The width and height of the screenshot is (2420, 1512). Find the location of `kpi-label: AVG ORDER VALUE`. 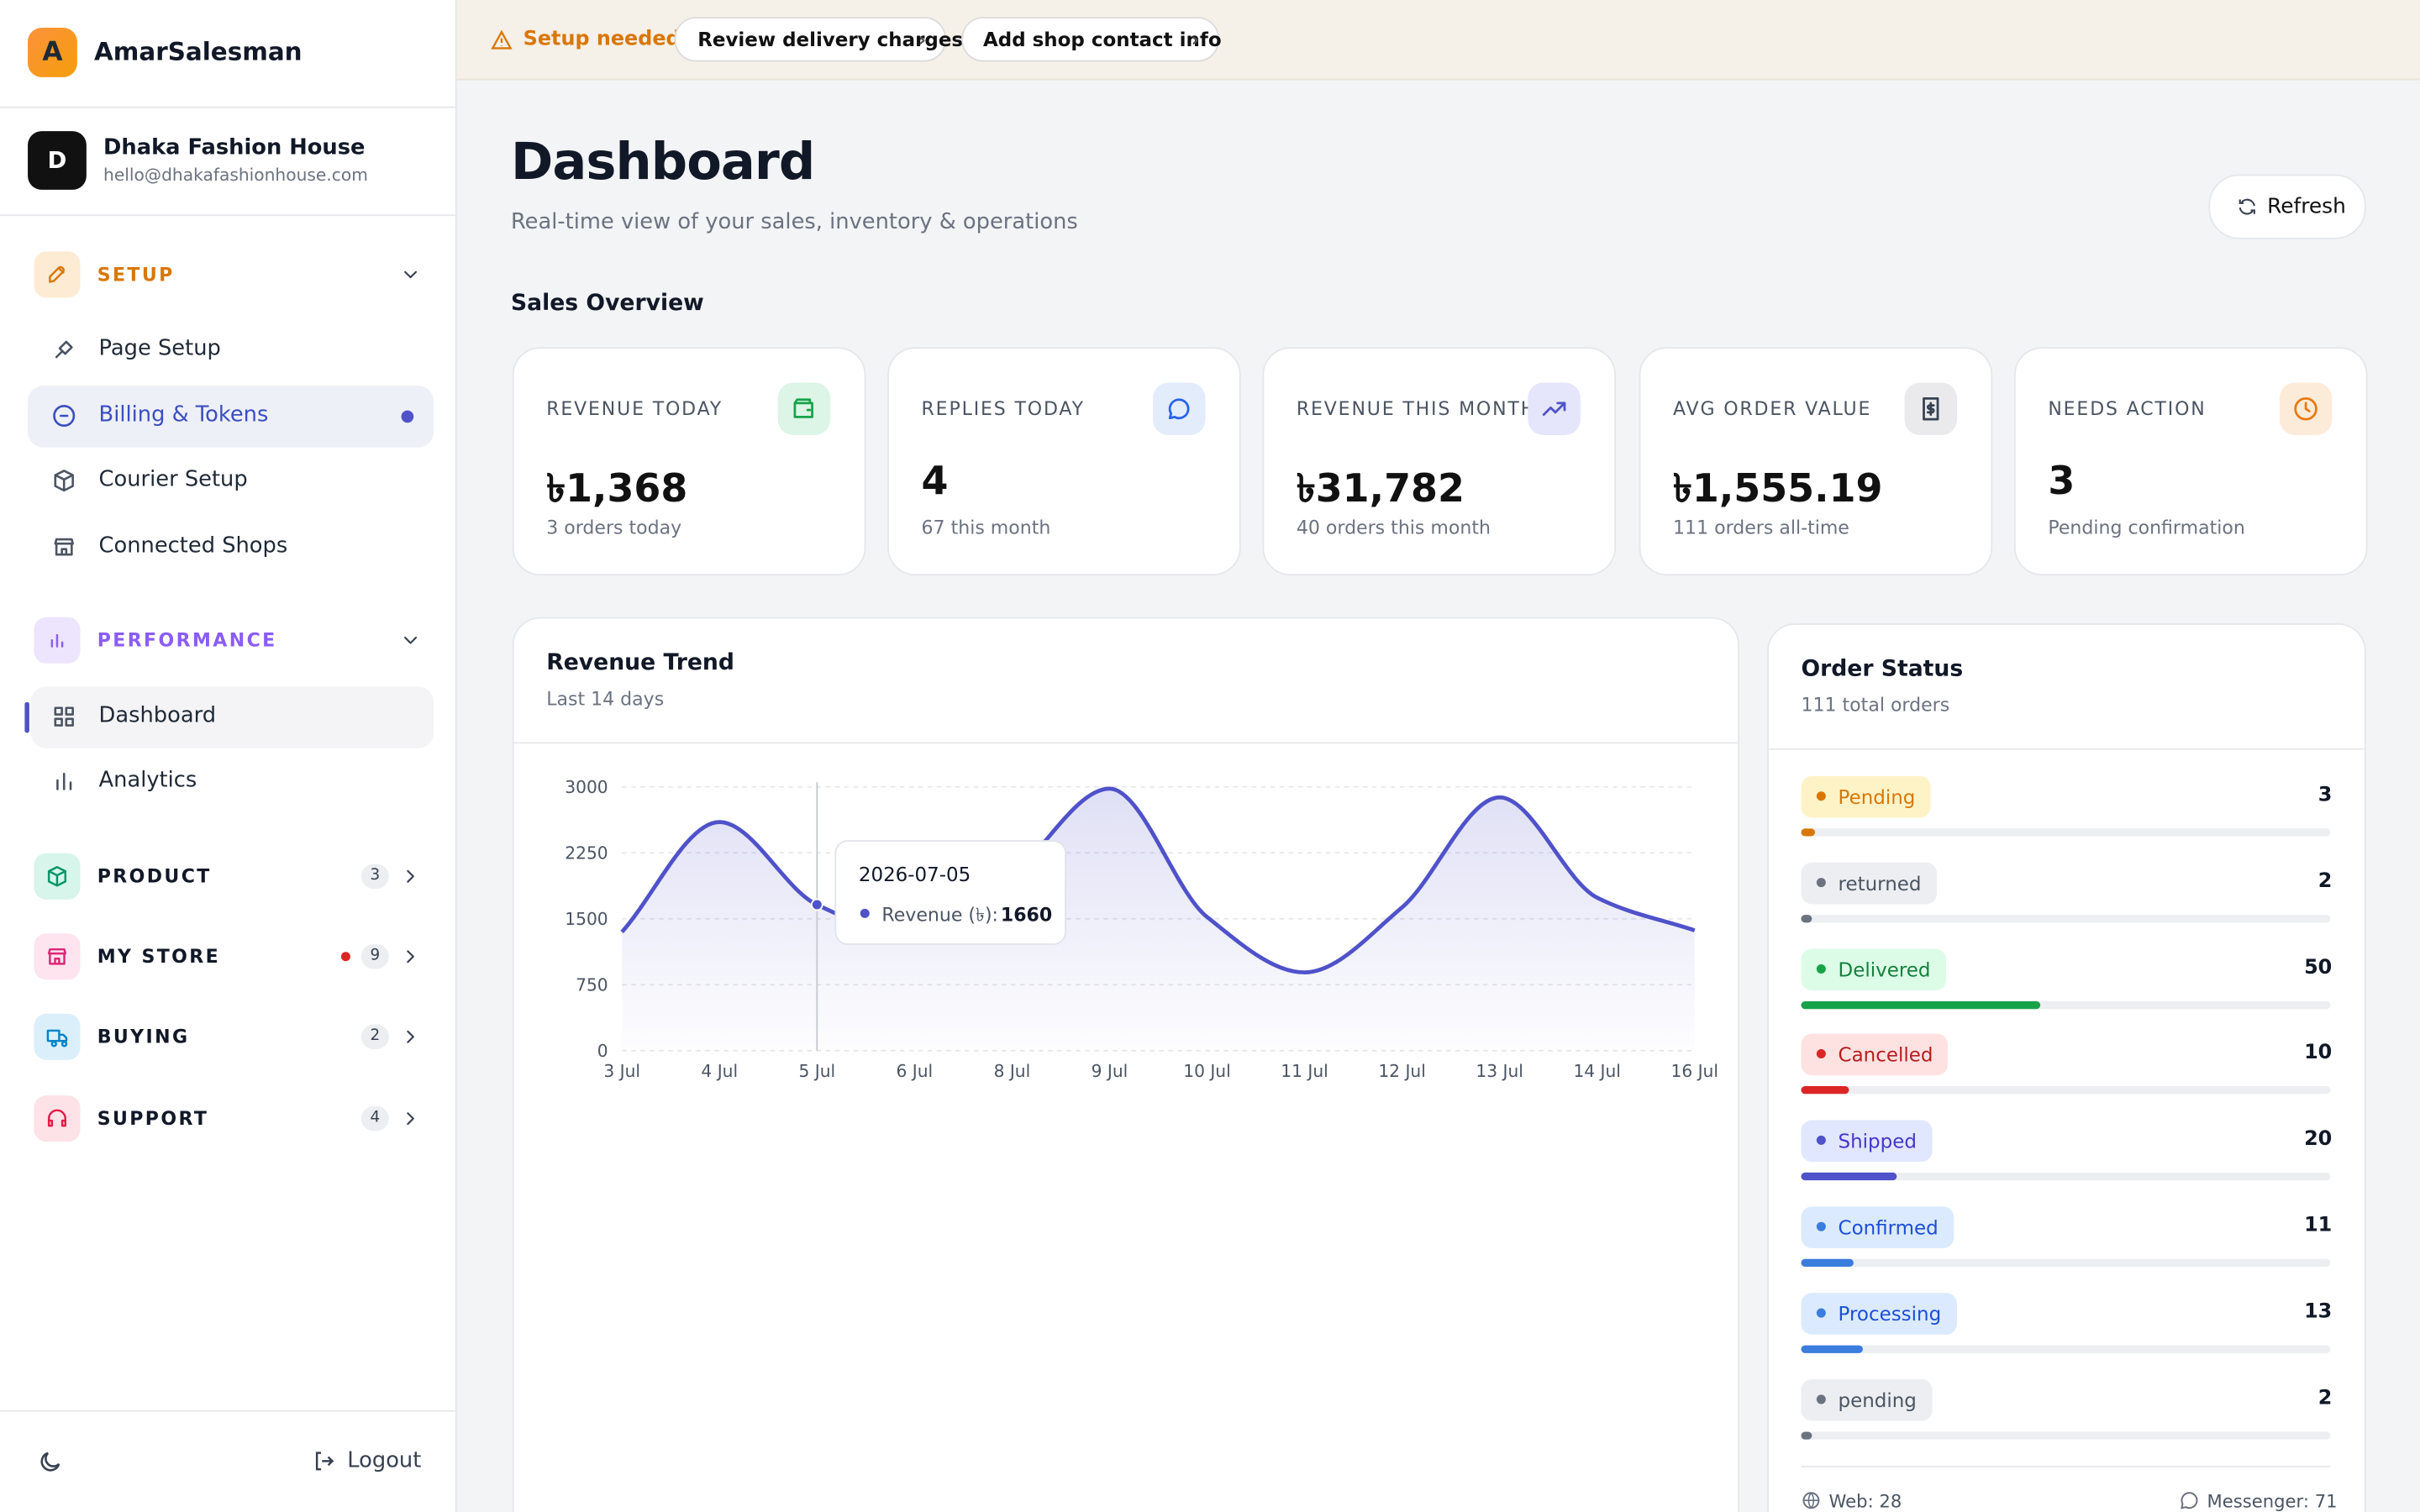

kpi-label: AVG ORDER VALUE is located at coordinates (1772, 408).